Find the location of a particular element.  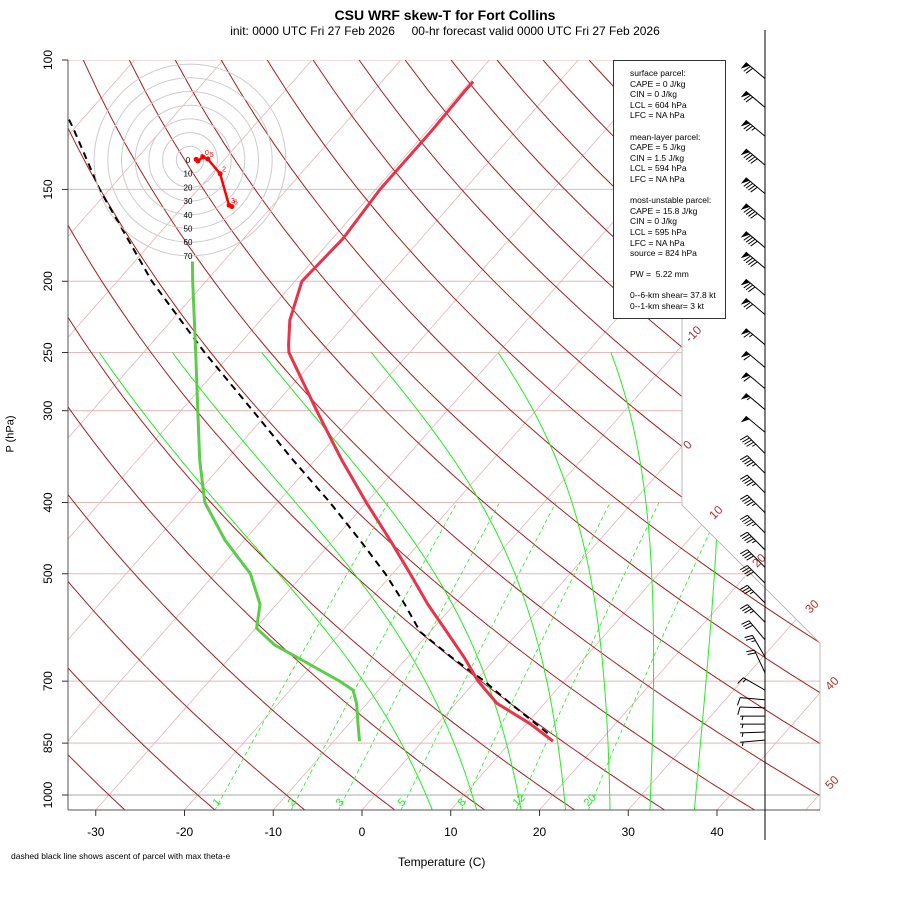

y-tick-label: 250 is located at coordinates (48, 352).